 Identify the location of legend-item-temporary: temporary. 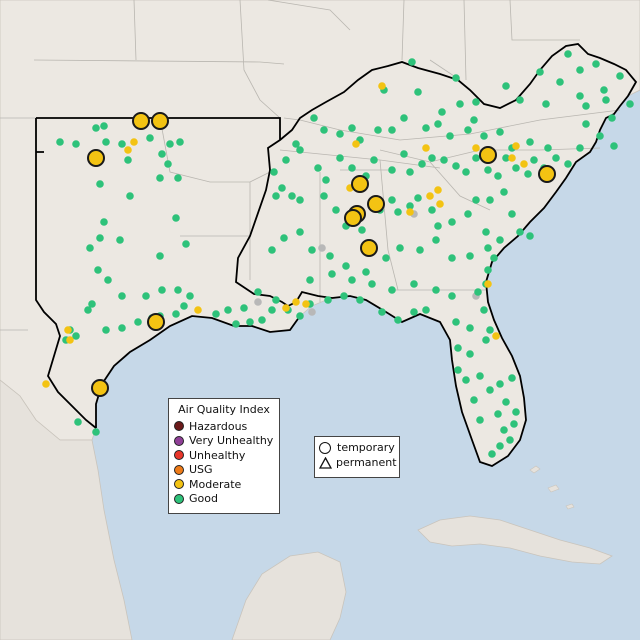
(357, 447).